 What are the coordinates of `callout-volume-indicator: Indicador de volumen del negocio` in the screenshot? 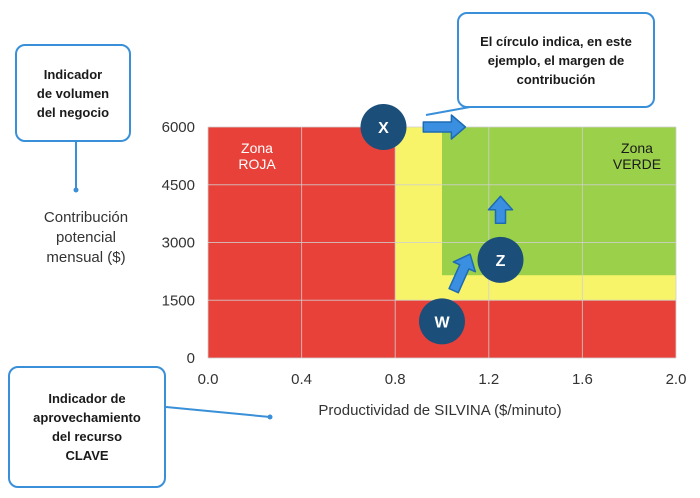 It's located at (73, 93).